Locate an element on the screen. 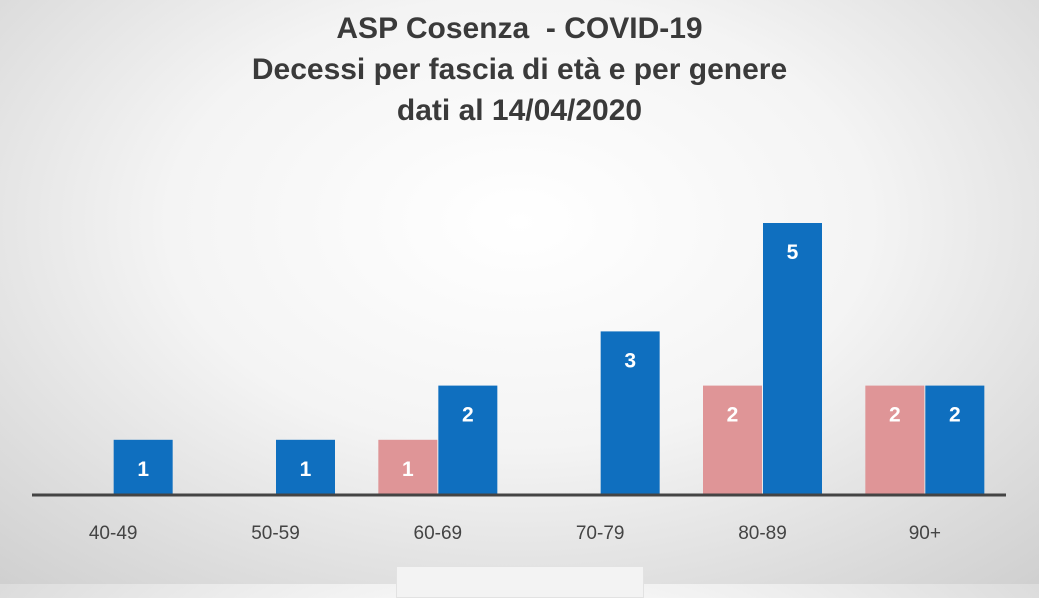 The height and width of the screenshot is (598, 1039). chart-title-line-1: ASP Cosenza - COVID-19 is located at coordinates (519, 28).